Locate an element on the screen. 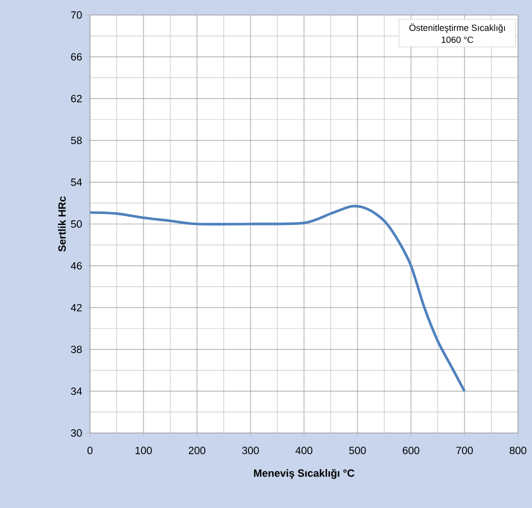  y-tick-label: 38 is located at coordinates (76, 350).